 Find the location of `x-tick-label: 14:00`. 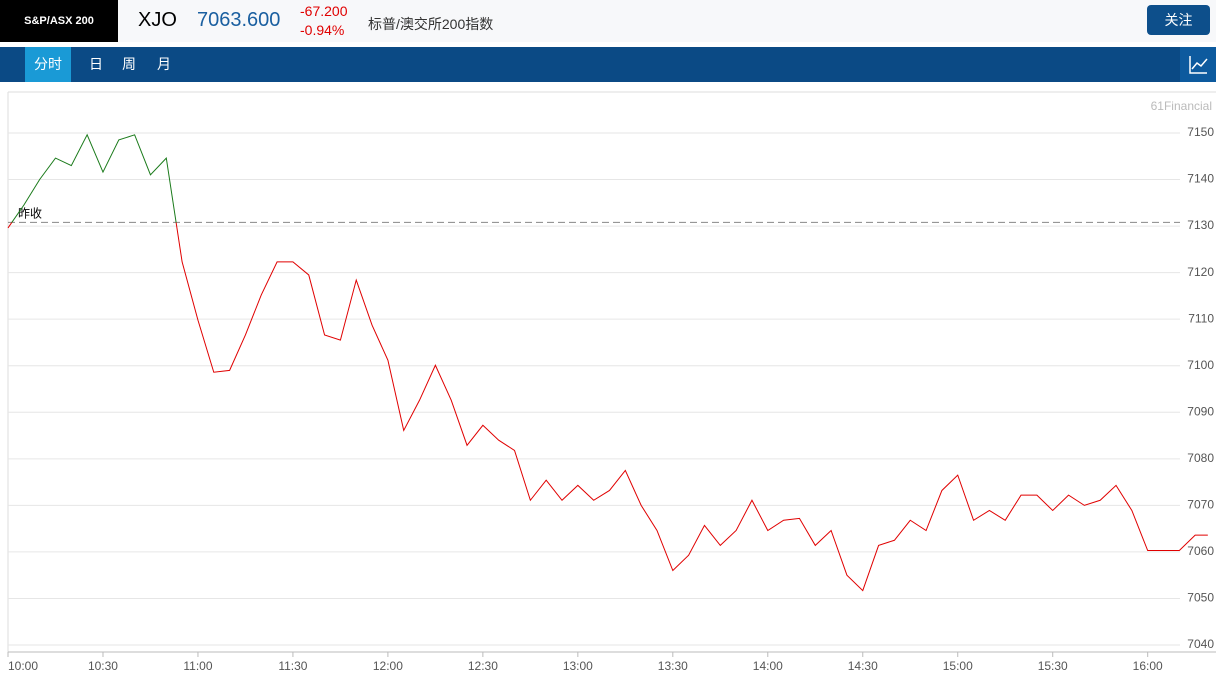

x-tick-label: 14:00 is located at coordinates (768, 666).